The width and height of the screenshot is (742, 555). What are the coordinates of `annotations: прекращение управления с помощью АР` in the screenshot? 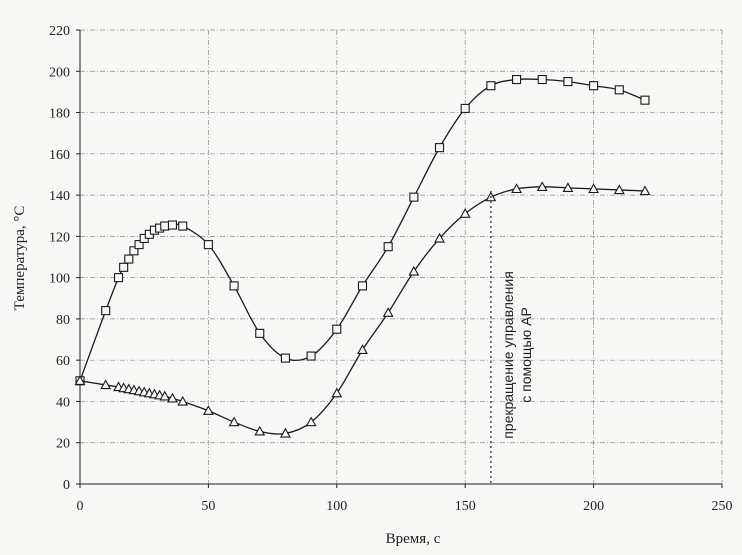 It's located at (512, 337).